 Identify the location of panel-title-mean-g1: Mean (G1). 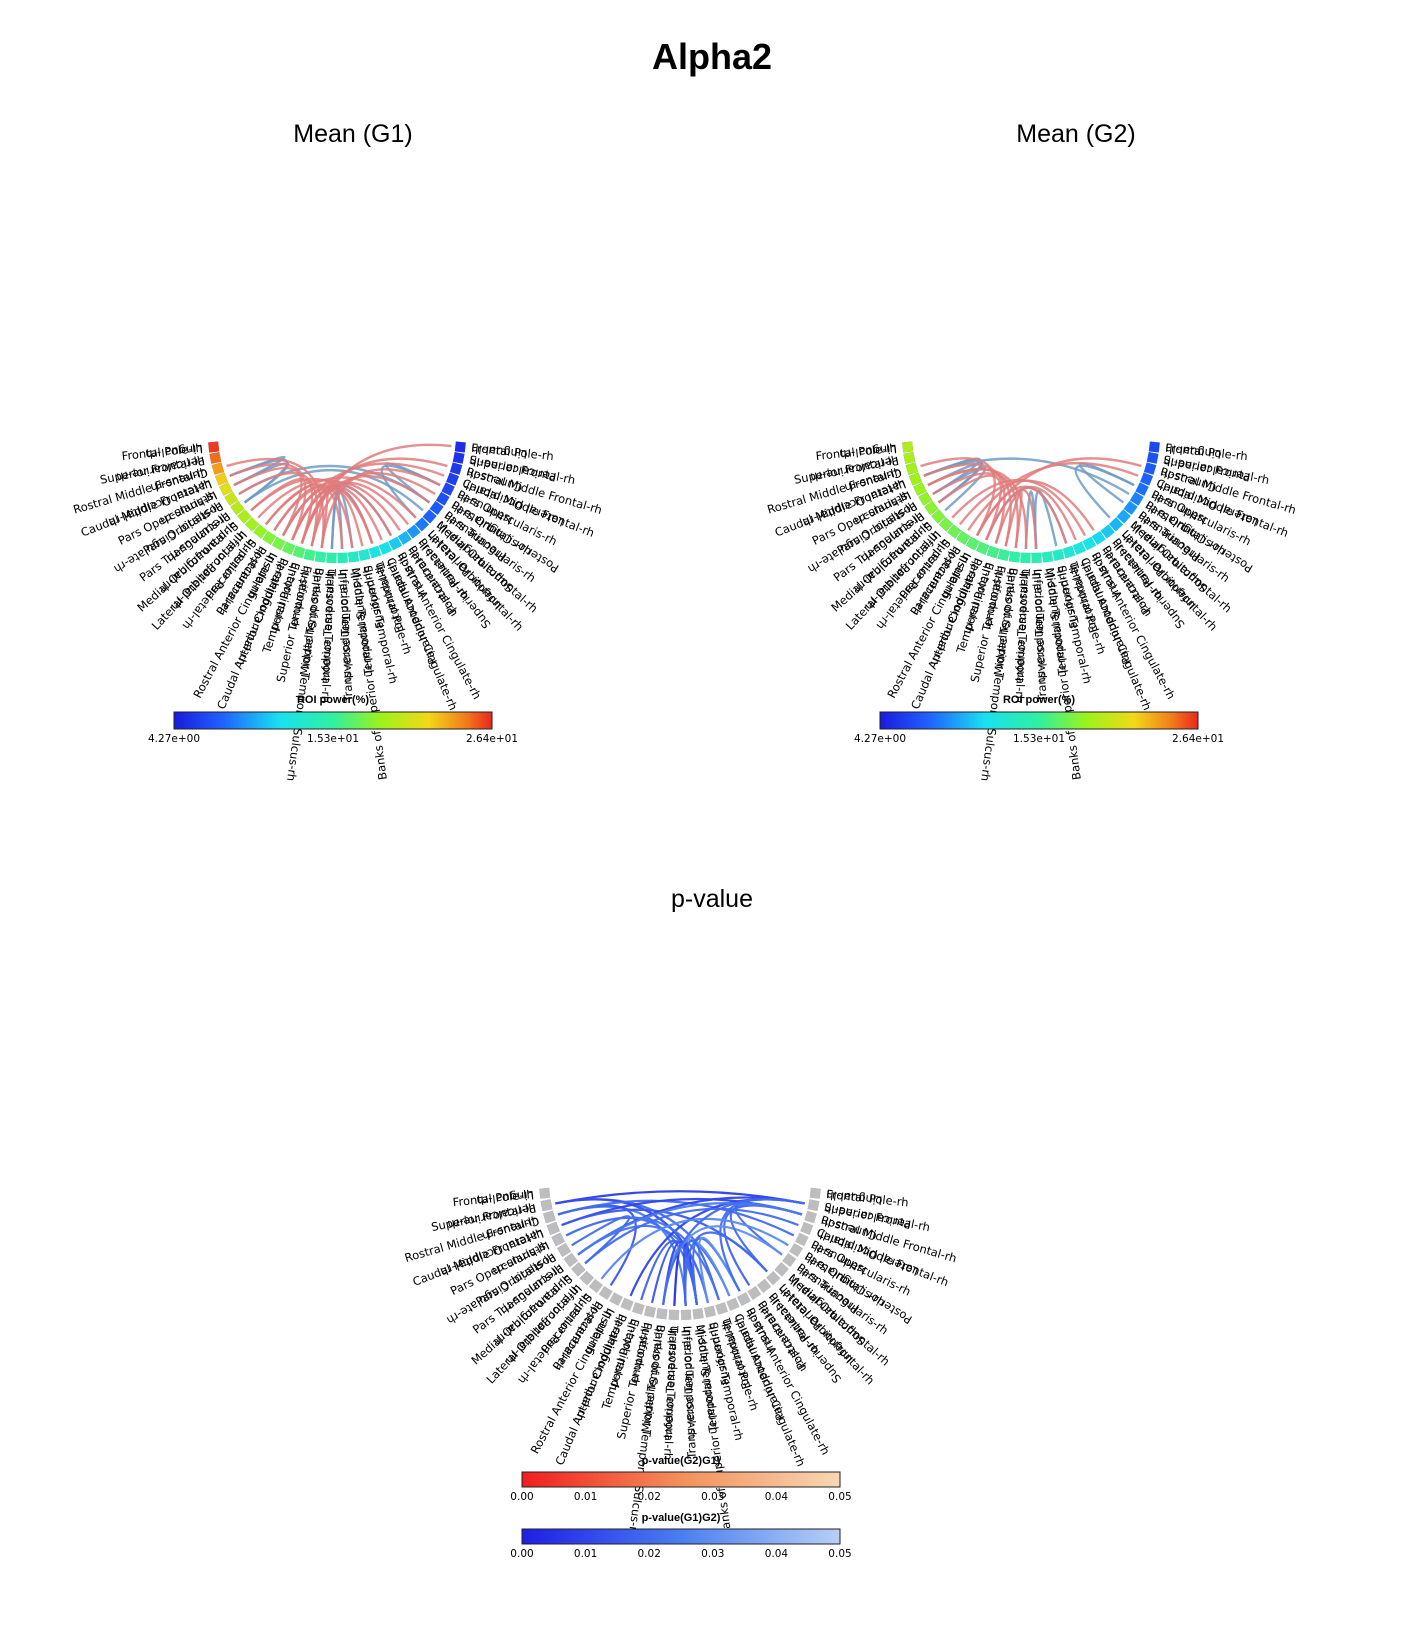
(353, 134).